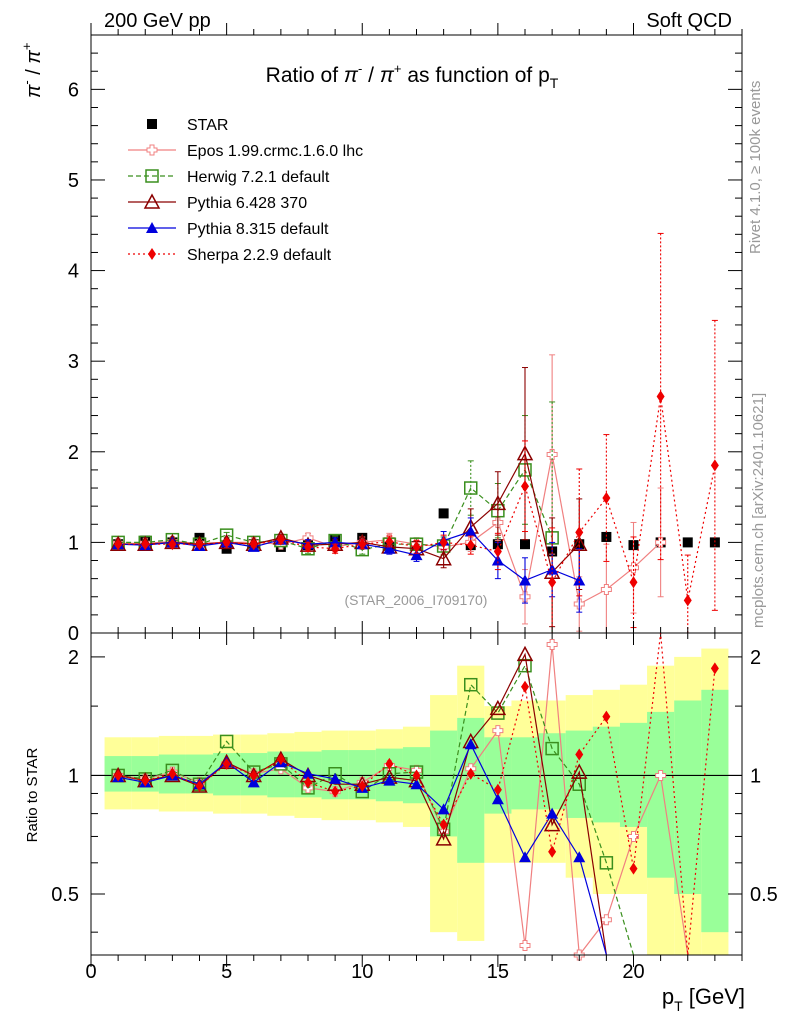 The image size is (786, 1029). I want to click on legend-marker-star, so click(152, 124).